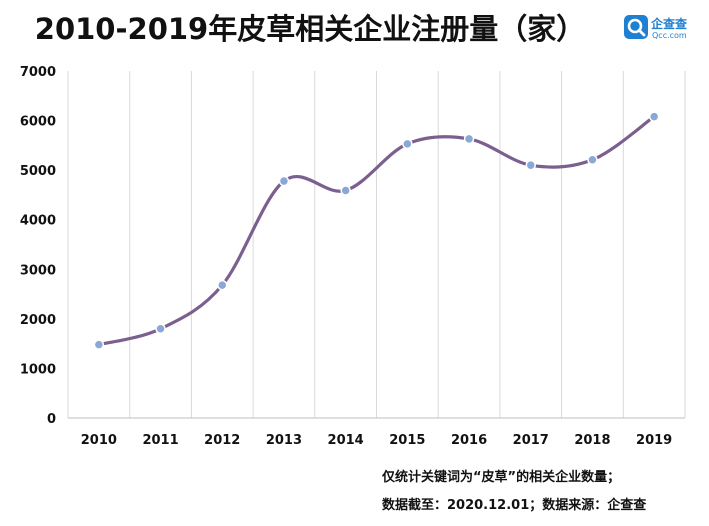 This screenshot has height=526, width=709. I want to click on x-tick-label: 2013, so click(284, 440).